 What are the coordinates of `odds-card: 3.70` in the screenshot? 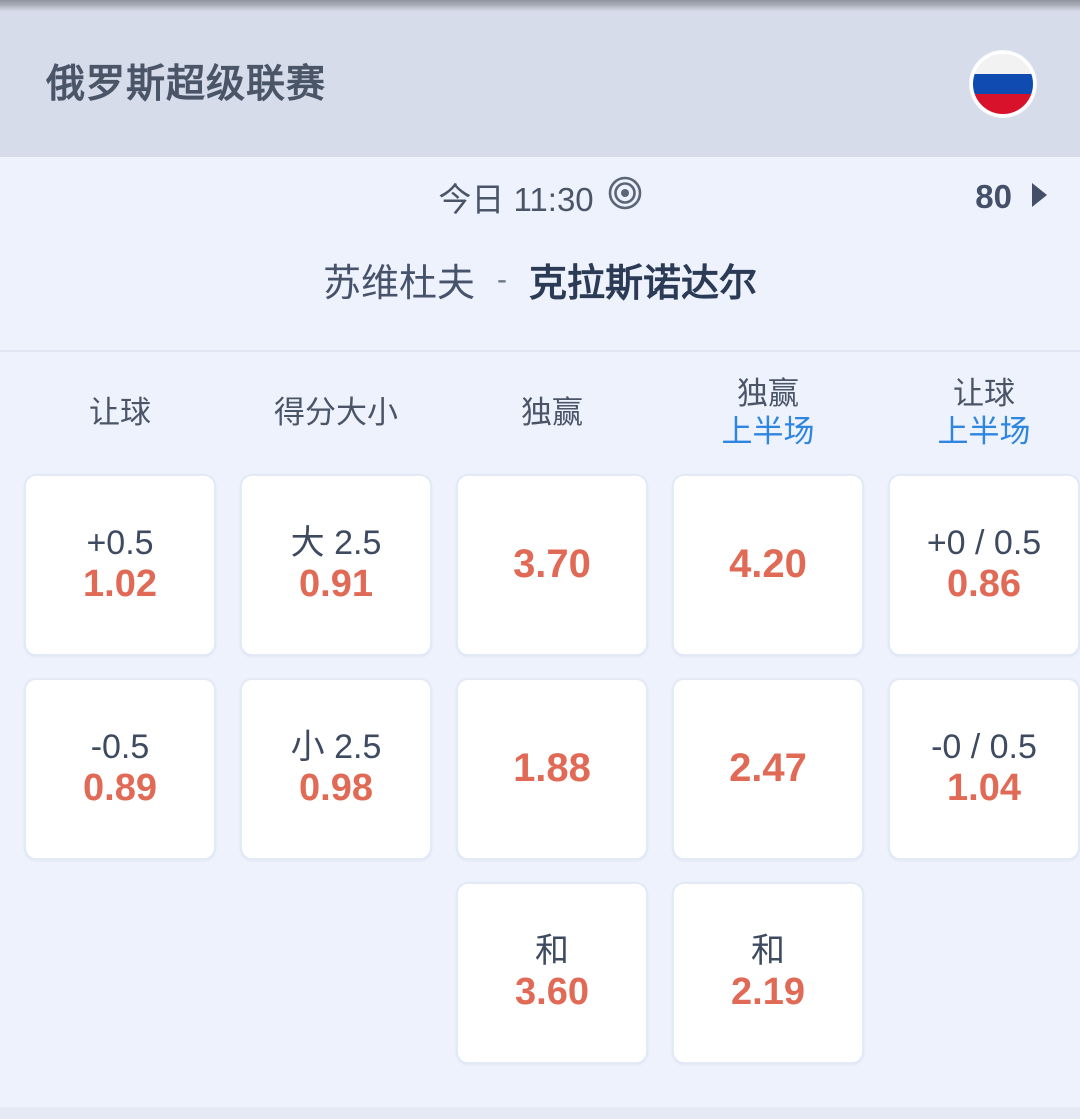 It's located at (552, 565).